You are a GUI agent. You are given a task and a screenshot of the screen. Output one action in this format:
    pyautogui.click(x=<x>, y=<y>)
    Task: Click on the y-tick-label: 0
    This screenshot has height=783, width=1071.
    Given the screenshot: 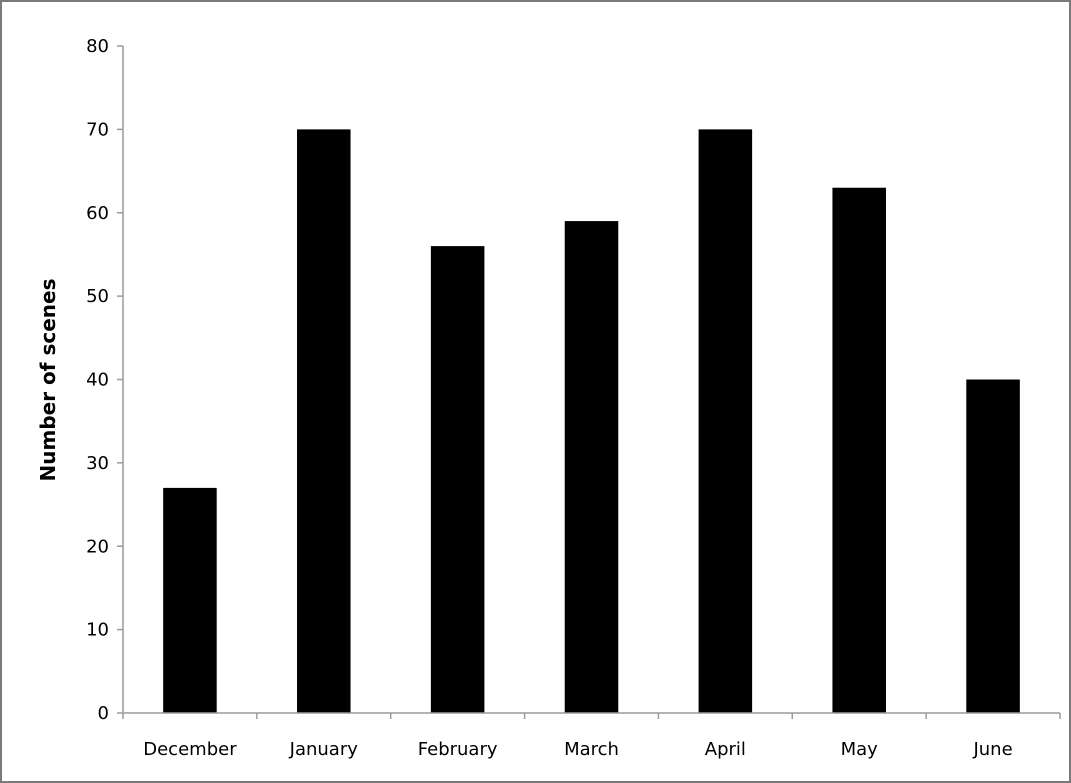 What is the action you would take?
    pyautogui.click(x=103, y=713)
    